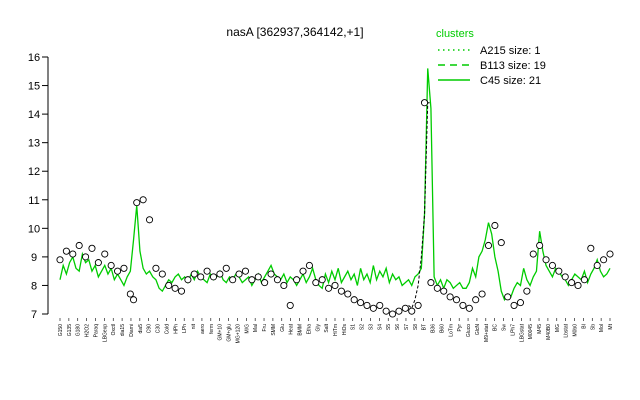  I want to click on x-tick-label: Glu, so click(283, 328).